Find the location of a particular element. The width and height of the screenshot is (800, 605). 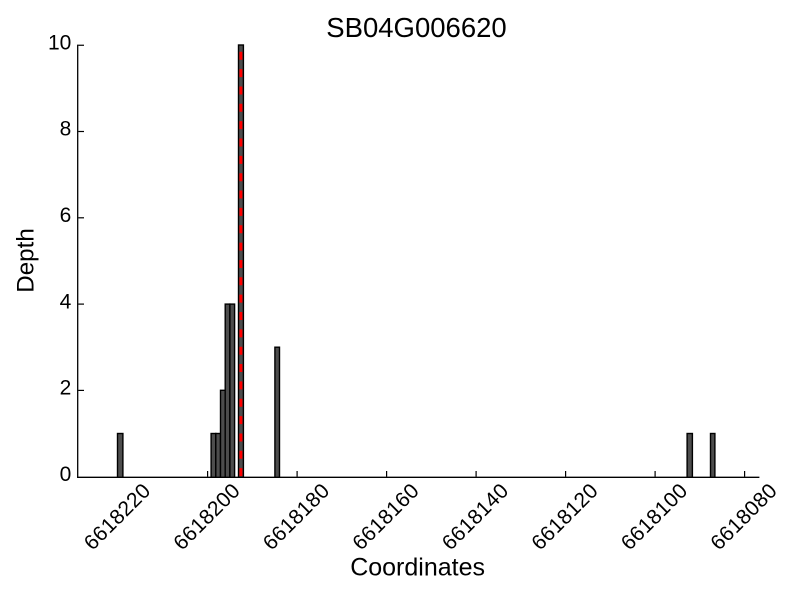

svg-text: Coordinates is located at coordinates (417, 567).